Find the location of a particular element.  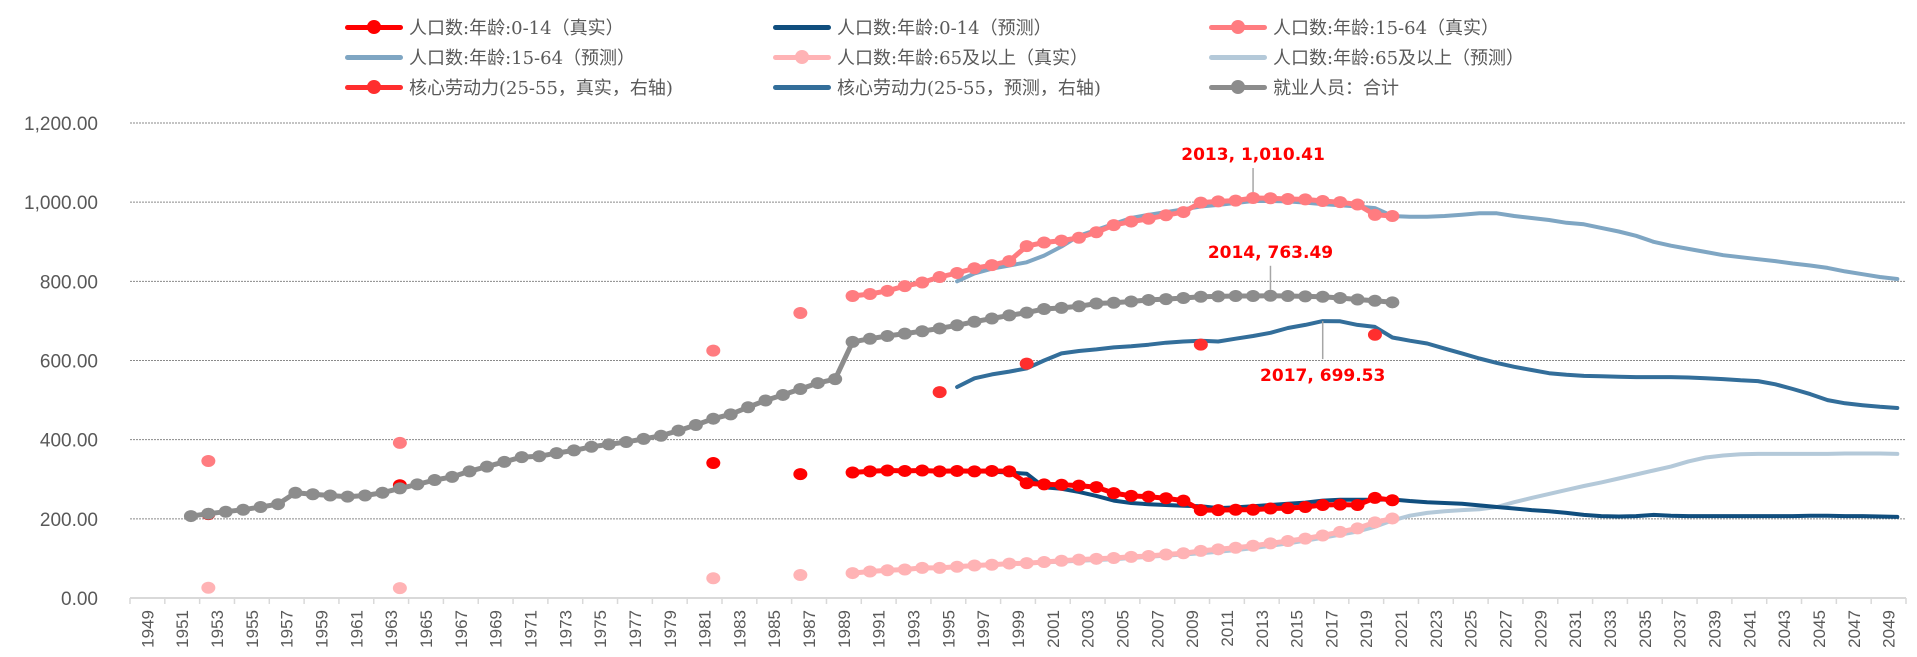

x-tick-label: 1975 is located at coordinates (600, 629).